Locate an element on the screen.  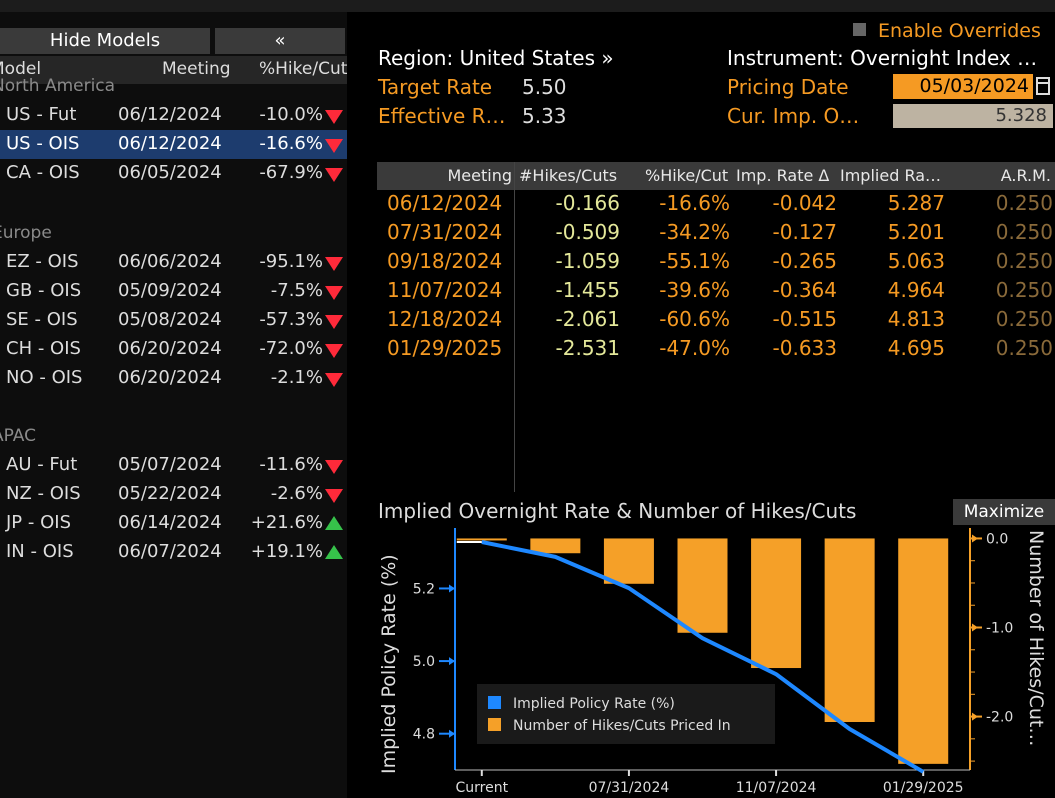
meeting-date: 05/22/2024 is located at coordinates (170, 493).